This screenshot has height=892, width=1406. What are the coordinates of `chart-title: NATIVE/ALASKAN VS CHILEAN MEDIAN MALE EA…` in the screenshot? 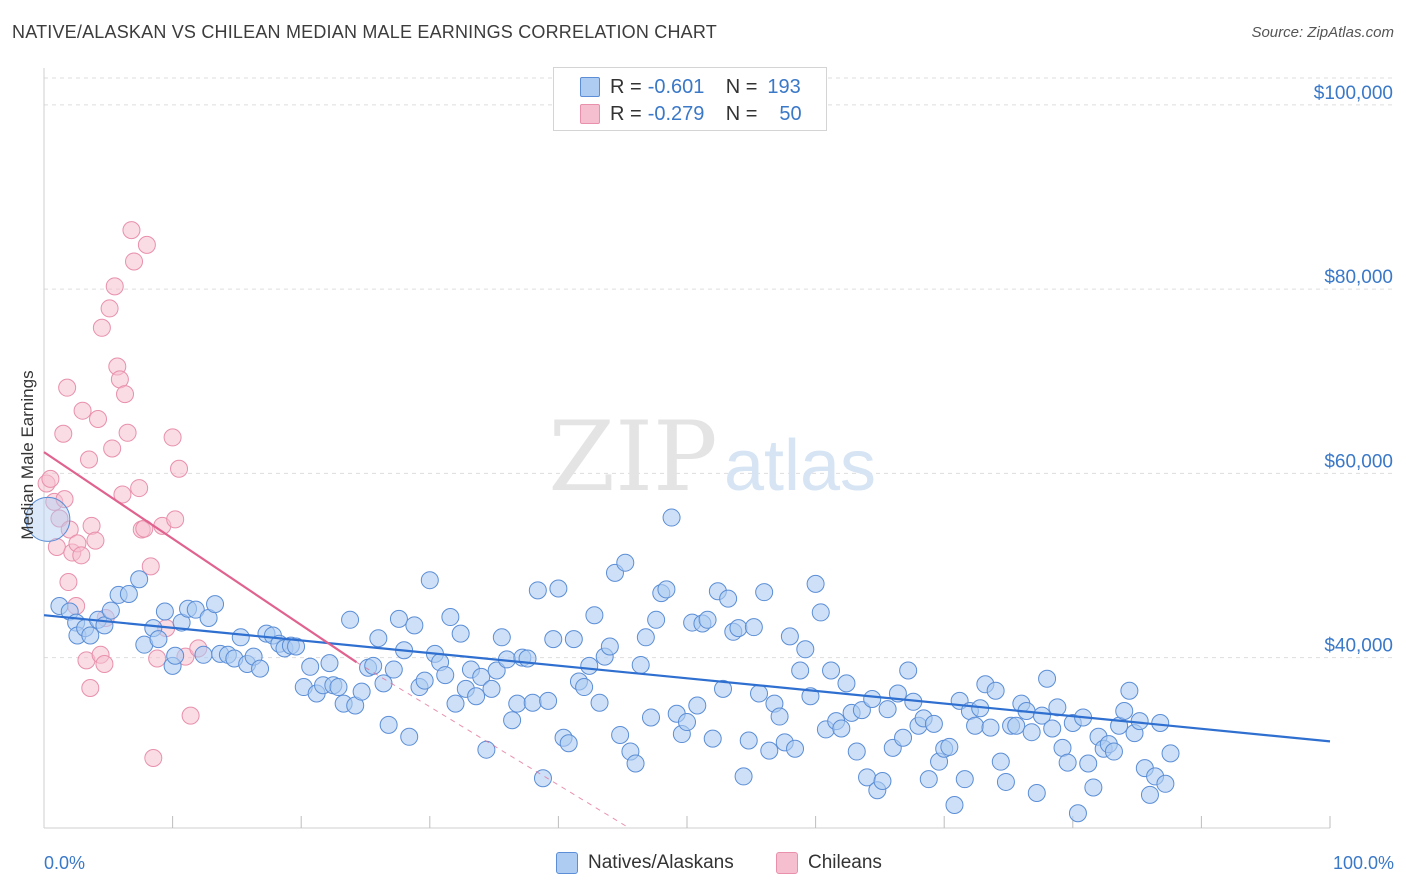 It's located at (364, 32).